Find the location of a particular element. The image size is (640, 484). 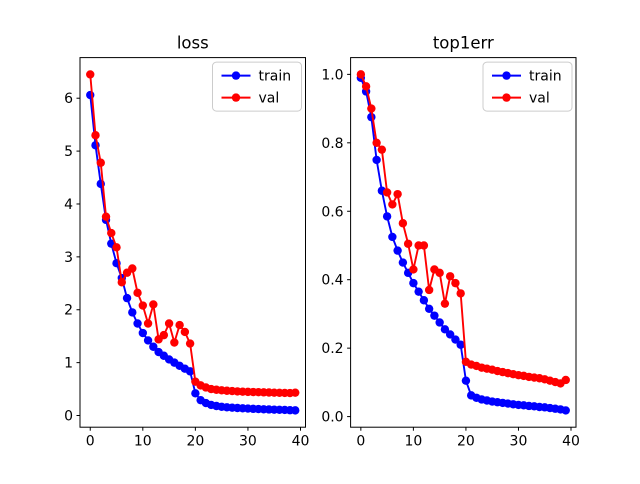

y-tick-label: 2 is located at coordinates (68, 311).